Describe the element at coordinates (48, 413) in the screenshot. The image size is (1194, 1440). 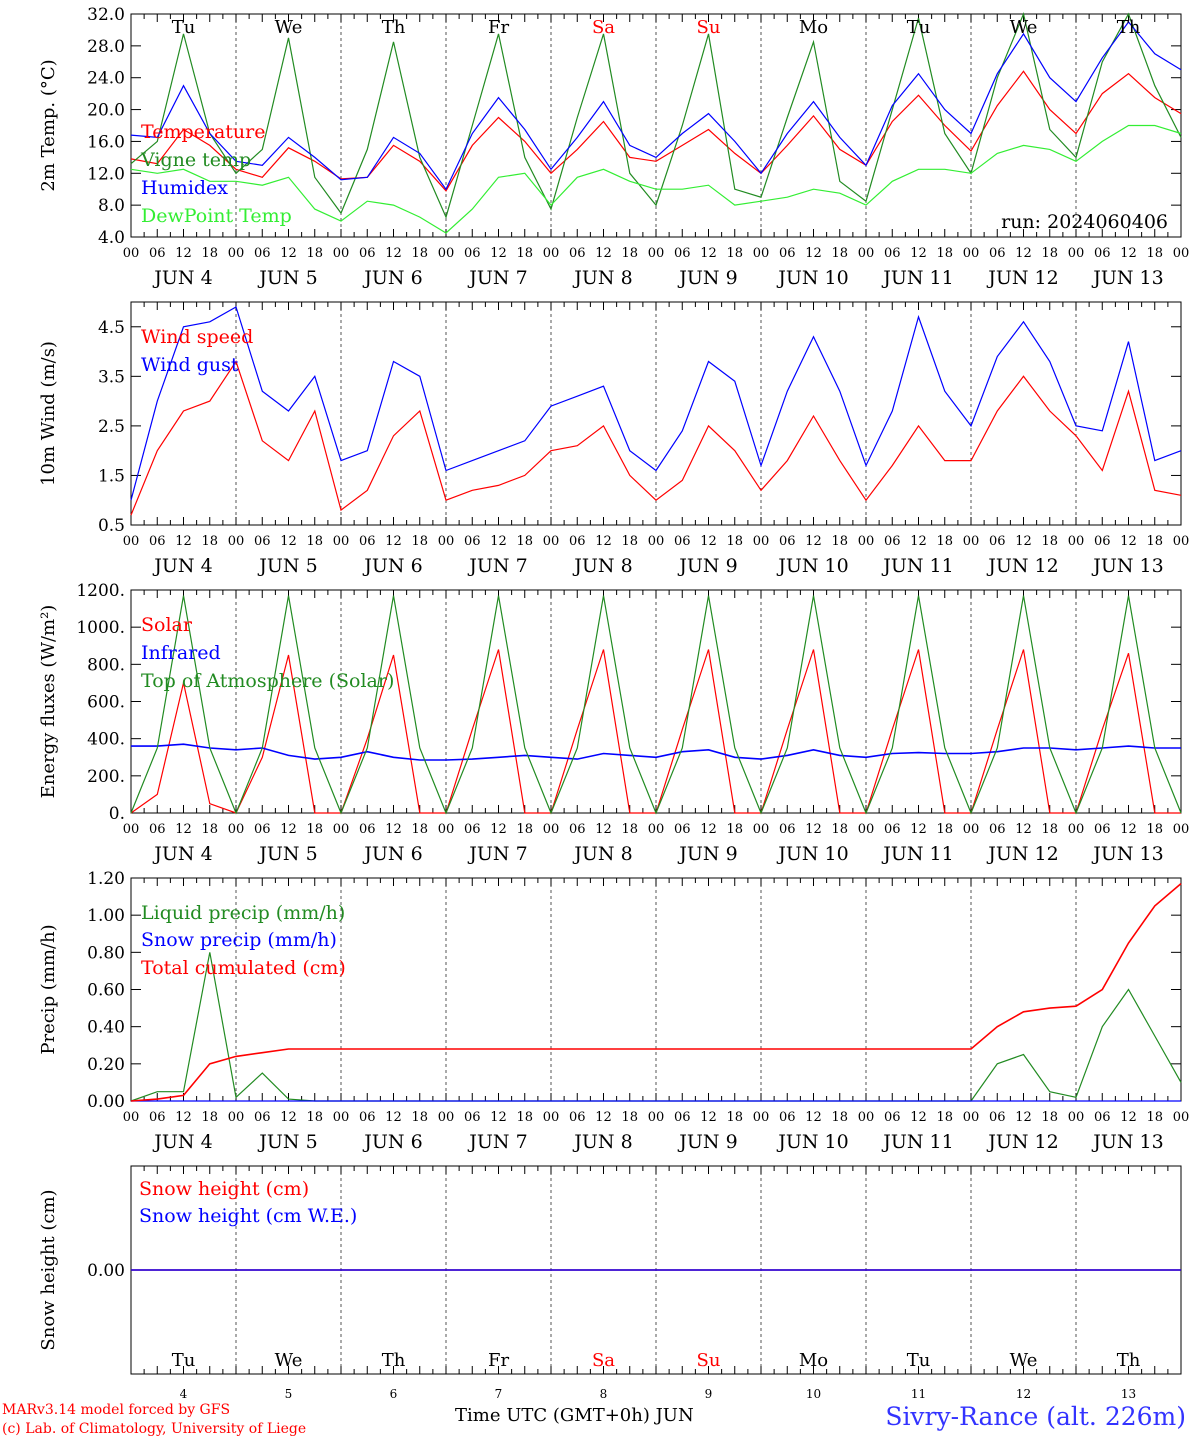
I see `y-axis-title: 10m Wind (m/s)` at that location.